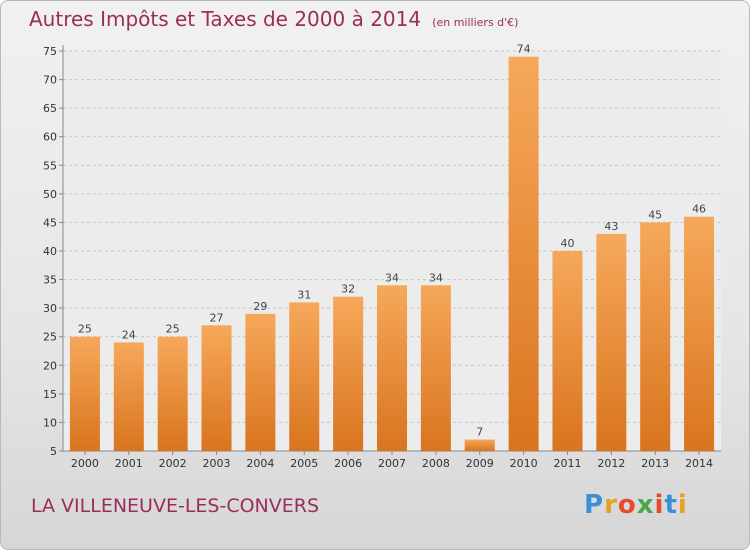  Describe the element at coordinates (50, 194) in the screenshot. I see `y-tick-label: 50` at that location.